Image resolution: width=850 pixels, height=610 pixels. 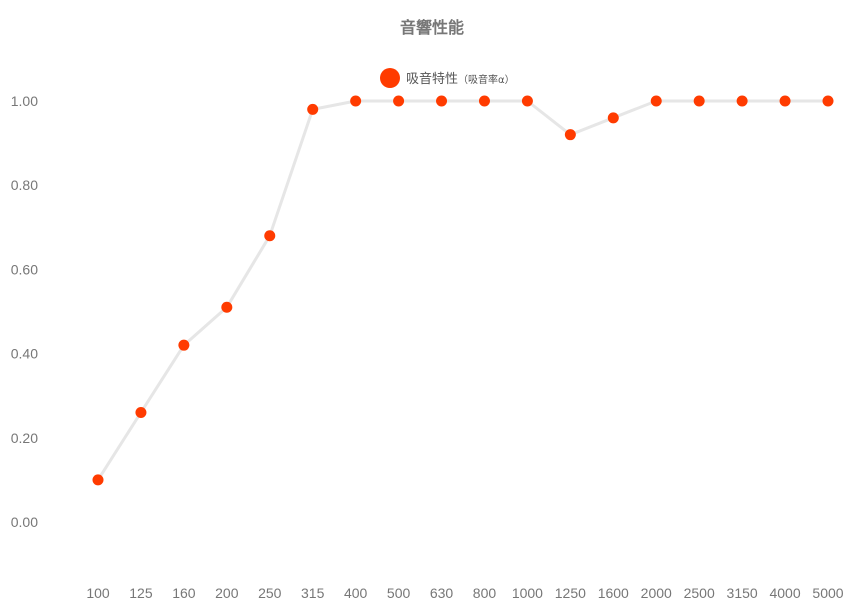 What do you see at coordinates (699, 593) in the screenshot?
I see `x-tick-label: 2500` at bounding box center [699, 593].